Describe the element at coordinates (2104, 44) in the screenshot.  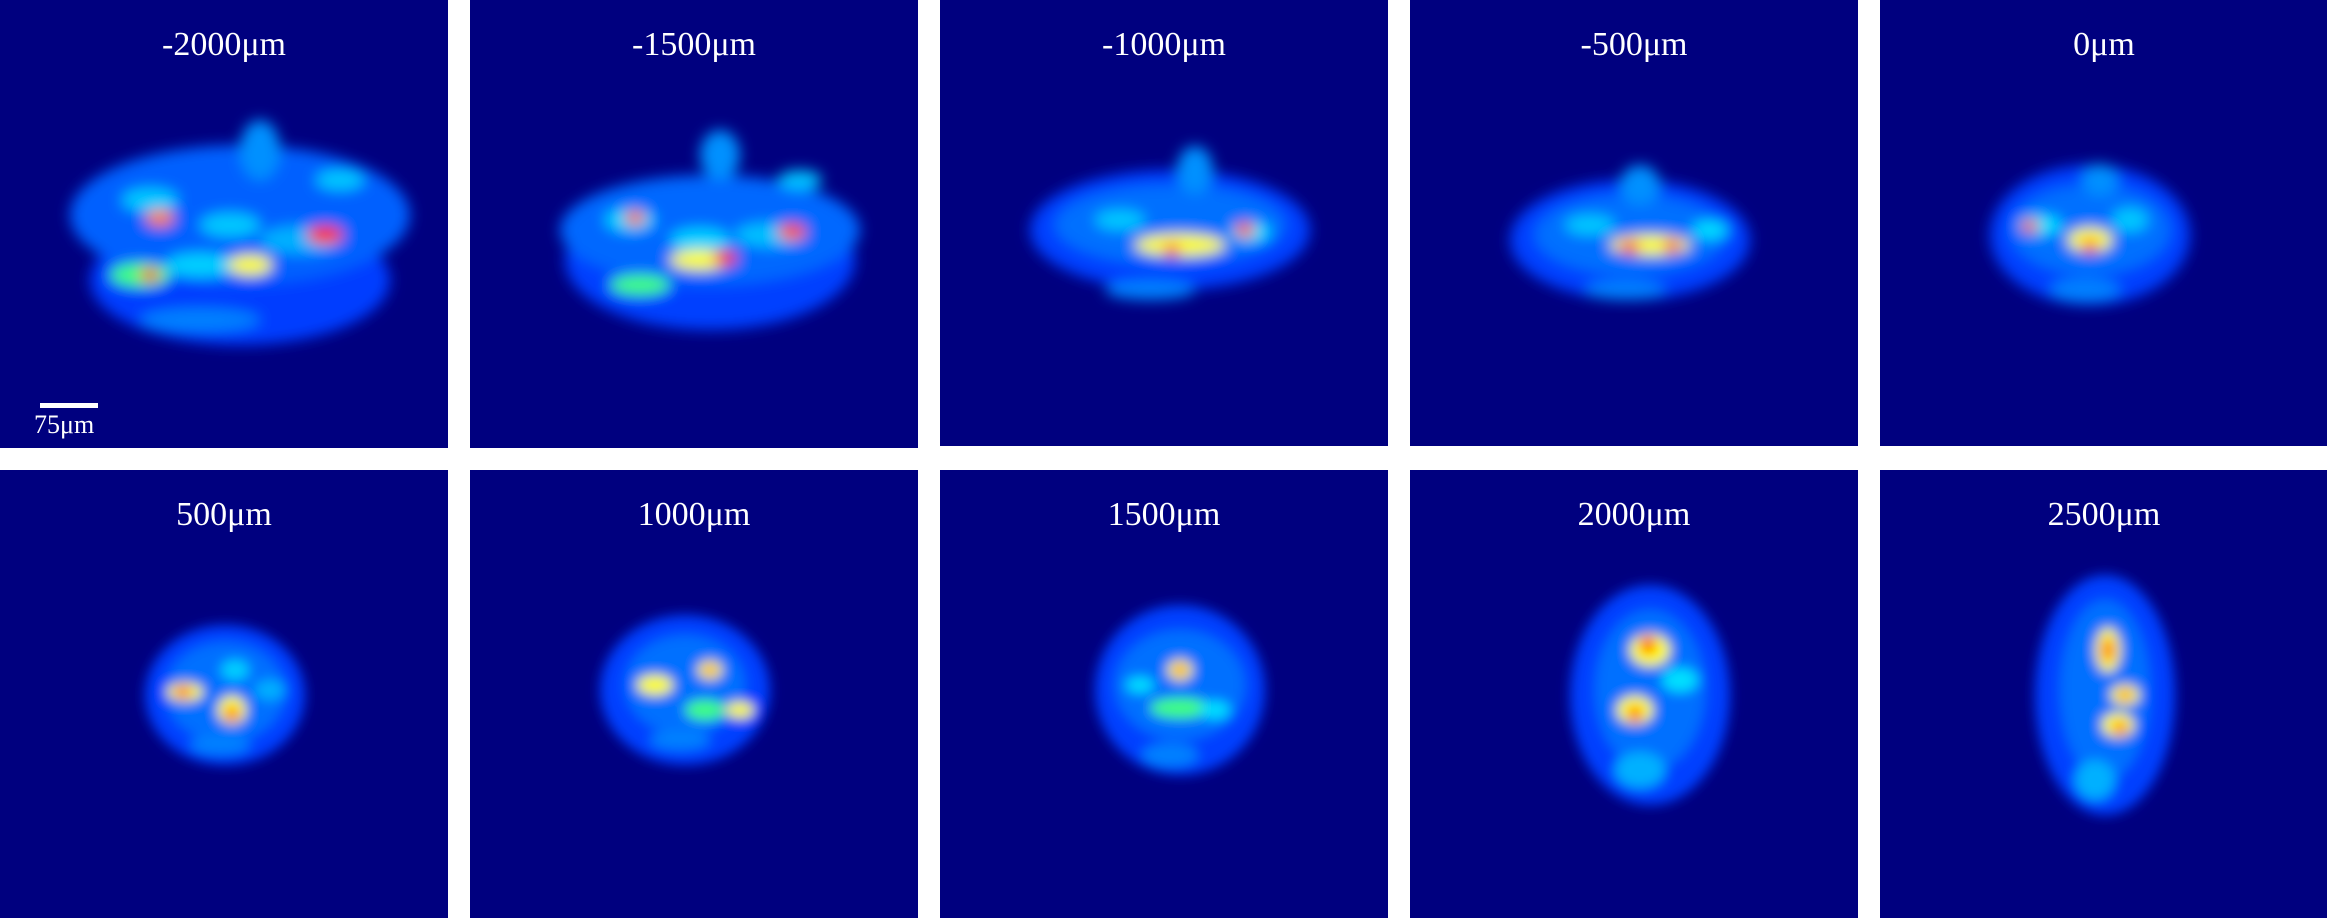
I see `focus-offset-label: 0μm` at that location.